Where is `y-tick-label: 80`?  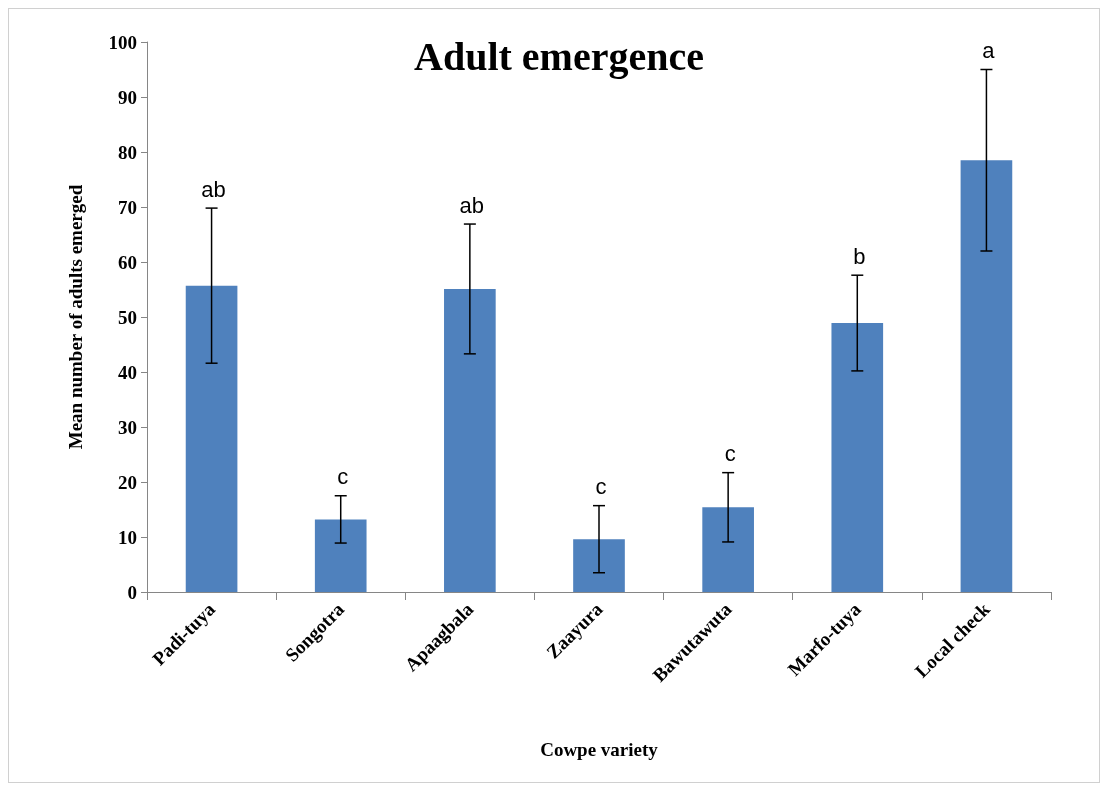
y-tick-label: 80 is located at coordinates (127, 152).